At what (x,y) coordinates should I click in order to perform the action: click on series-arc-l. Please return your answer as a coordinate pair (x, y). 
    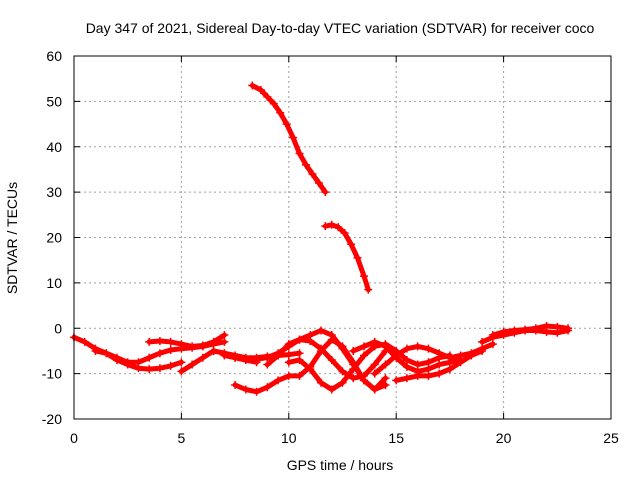
    Looking at the image, I should click on (439, 365).